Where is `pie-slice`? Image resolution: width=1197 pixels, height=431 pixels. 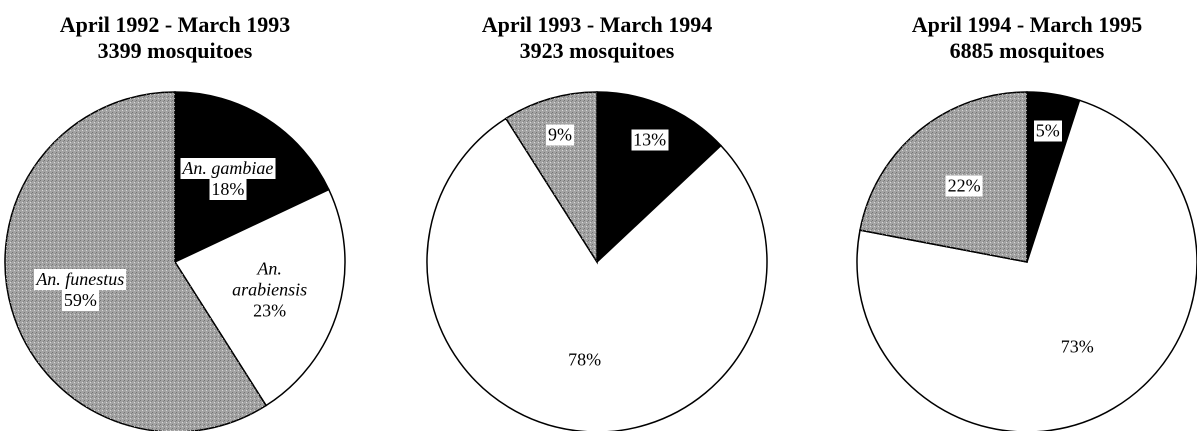 pie-slice is located at coordinates (659, 177).